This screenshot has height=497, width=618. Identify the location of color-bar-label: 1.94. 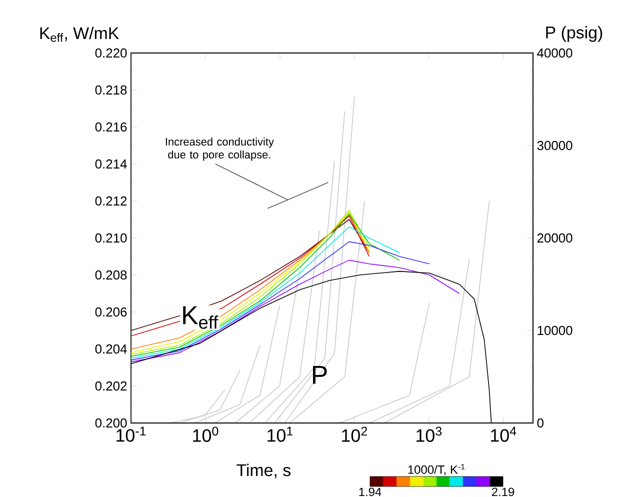
(370, 492).